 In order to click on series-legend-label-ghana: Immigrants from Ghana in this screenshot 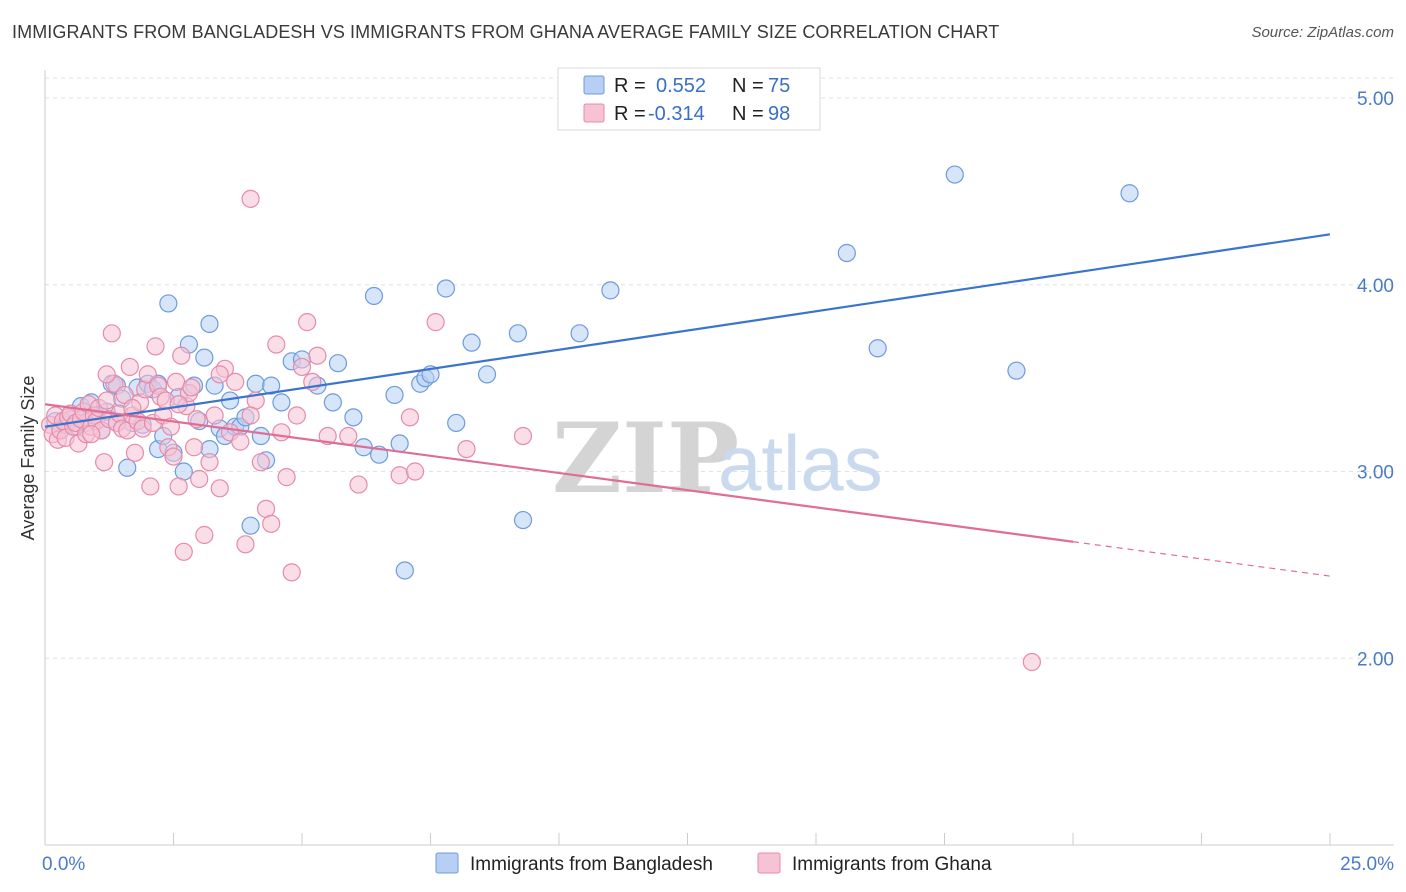, I will do `click(892, 864)`.